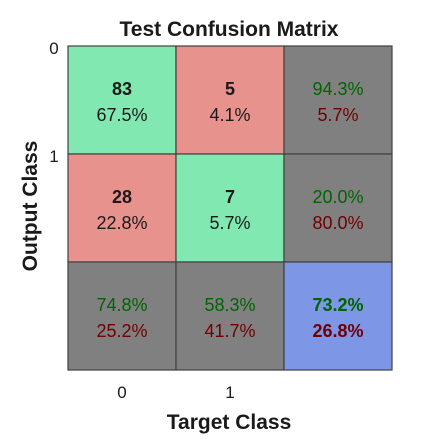  I want to click on matrix-cell-0-0-background, so click(122, 100).